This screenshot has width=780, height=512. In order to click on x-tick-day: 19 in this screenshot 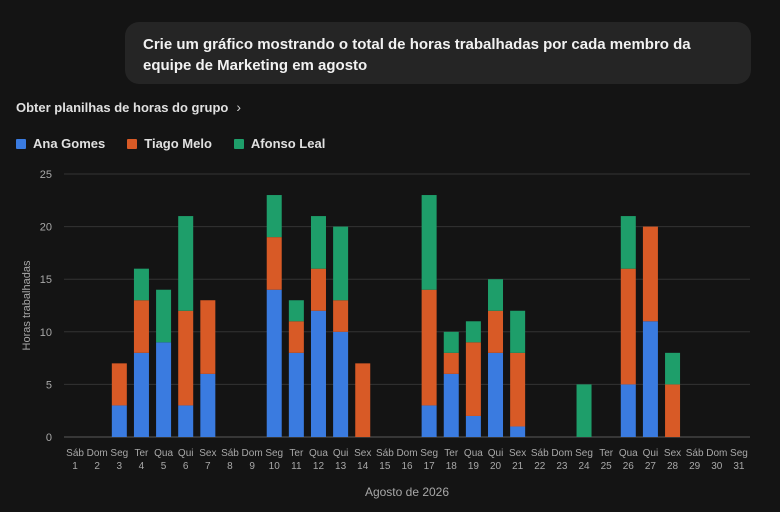, I will do `click(474, 466)`.